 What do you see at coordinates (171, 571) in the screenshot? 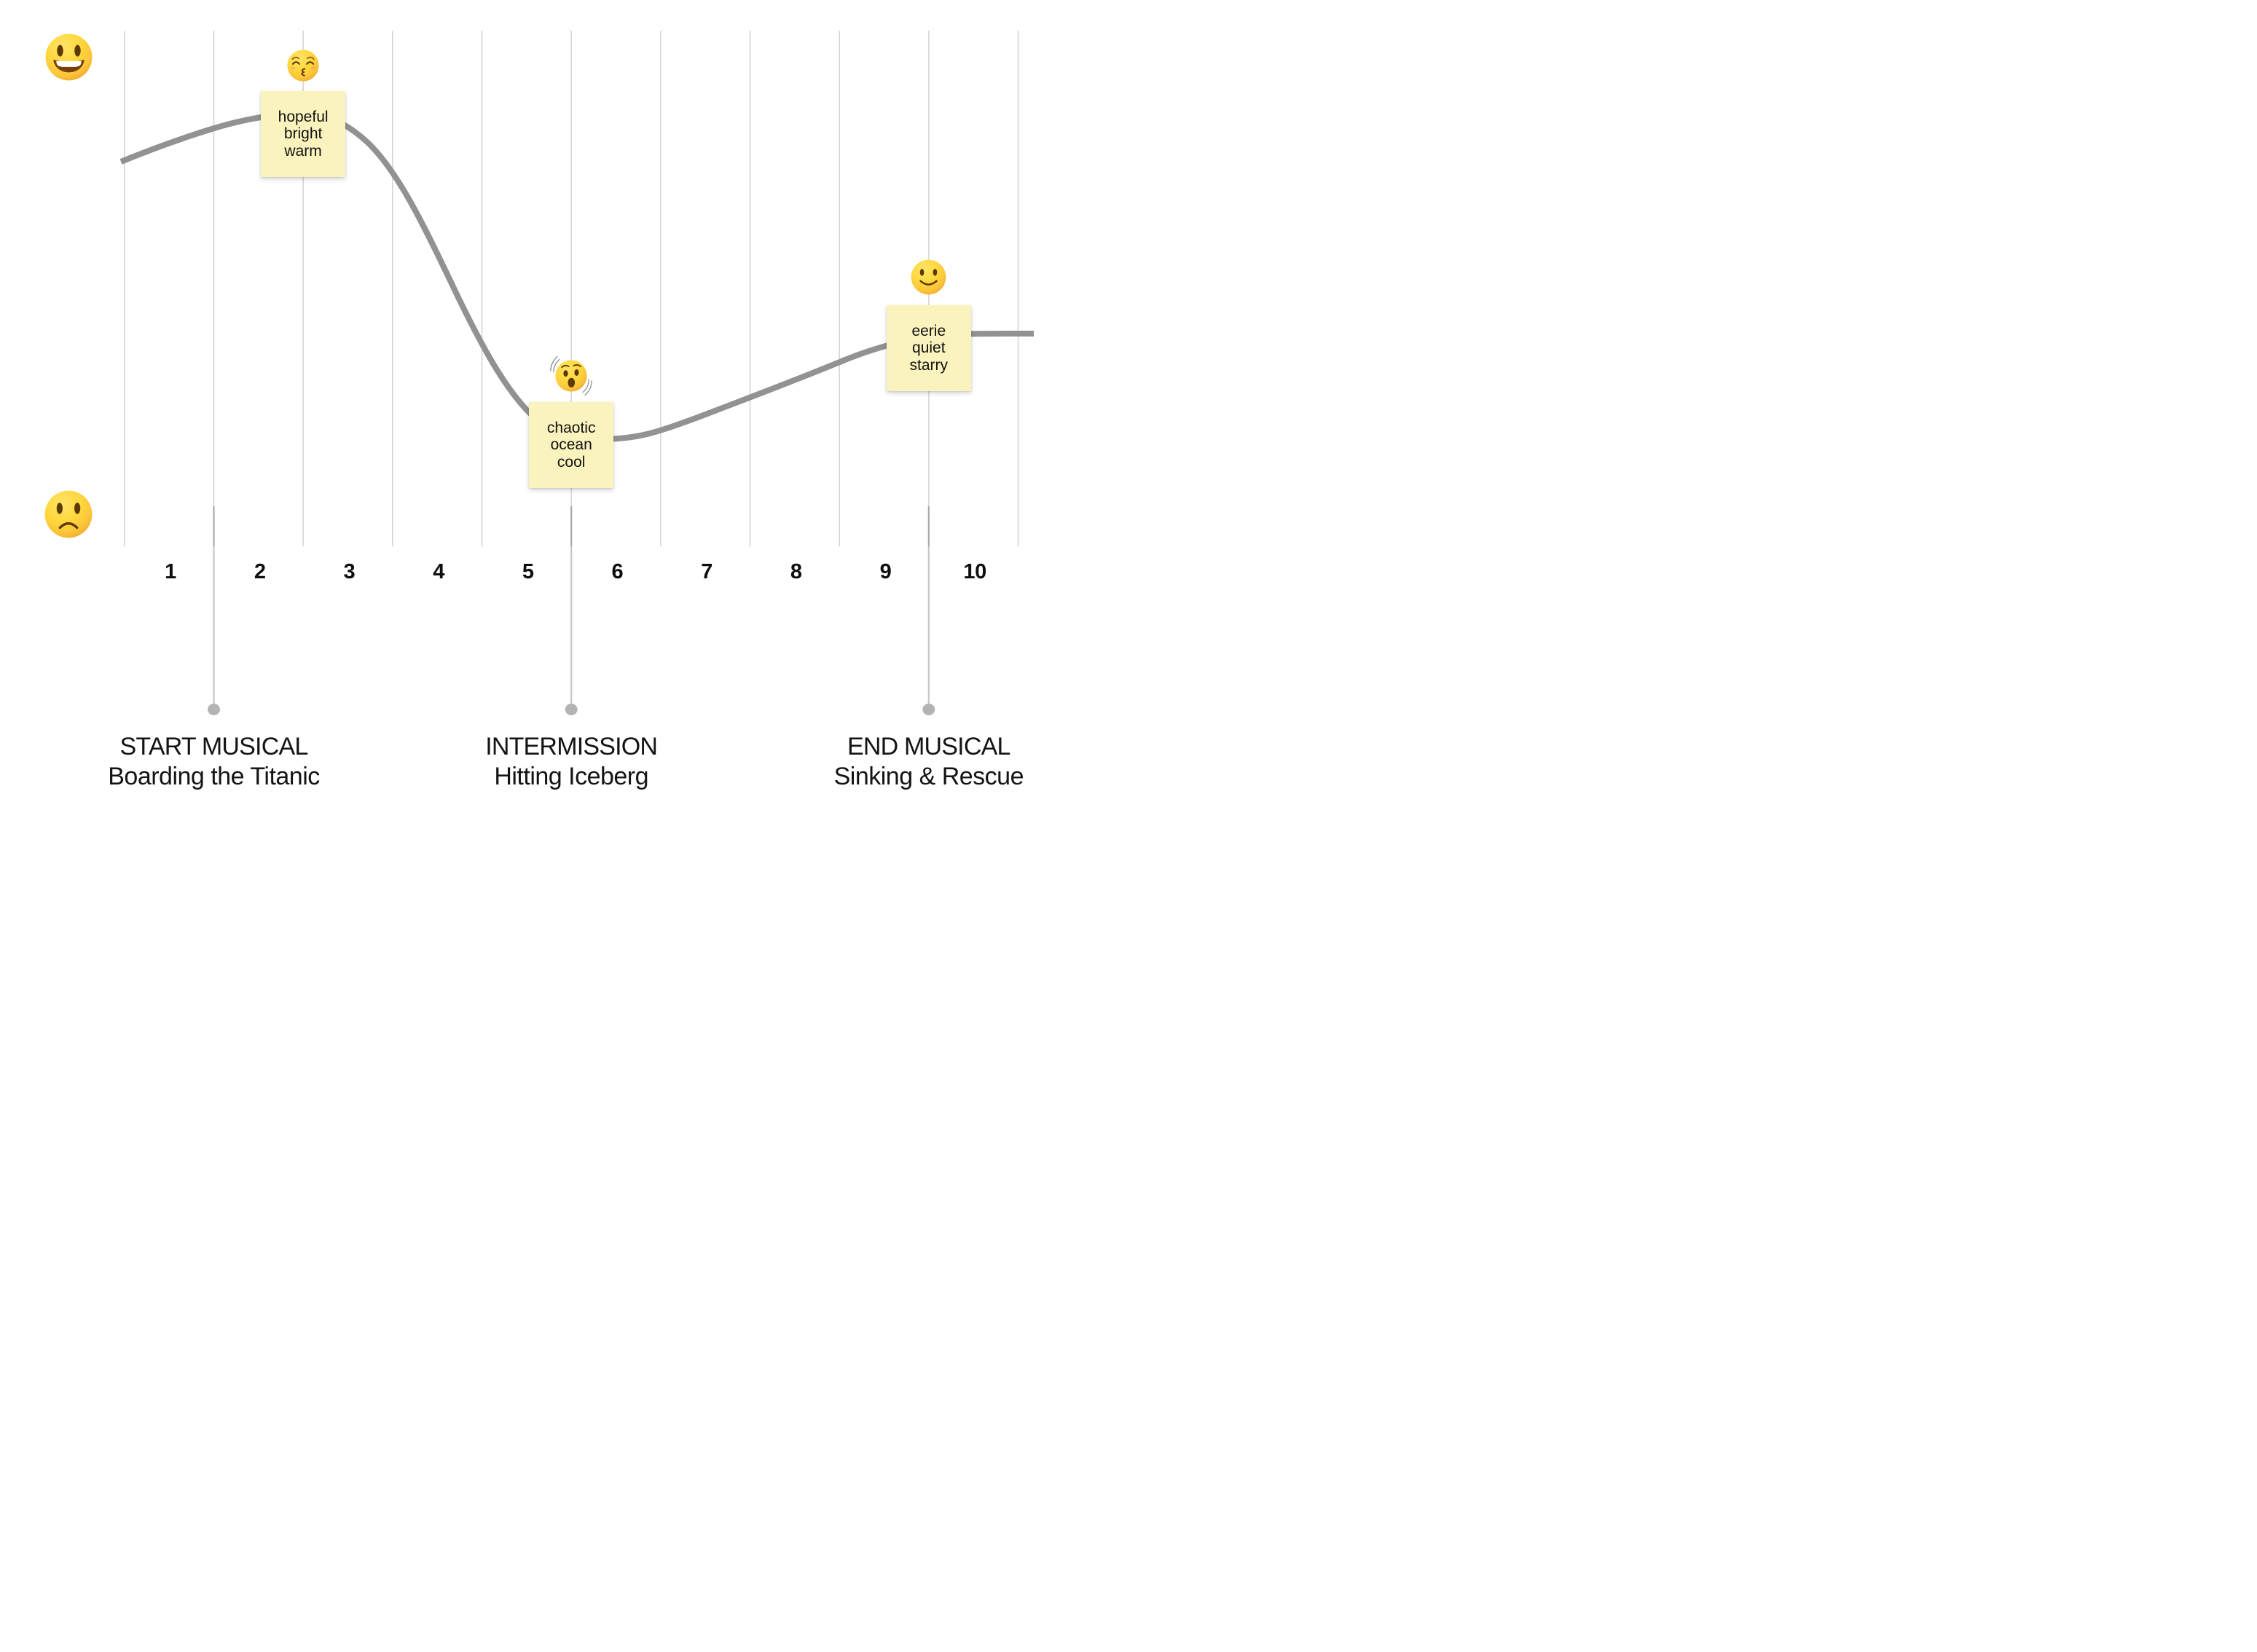
I see `section-number: 1` at bounding box center [171, 571].